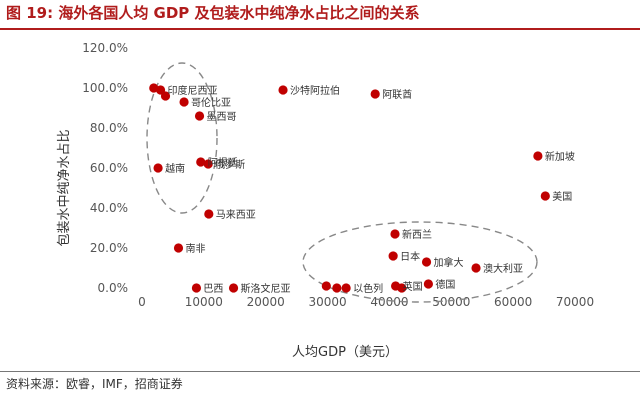  I want to click on point-label: 斯洛文尼亚, so click(266, 288).